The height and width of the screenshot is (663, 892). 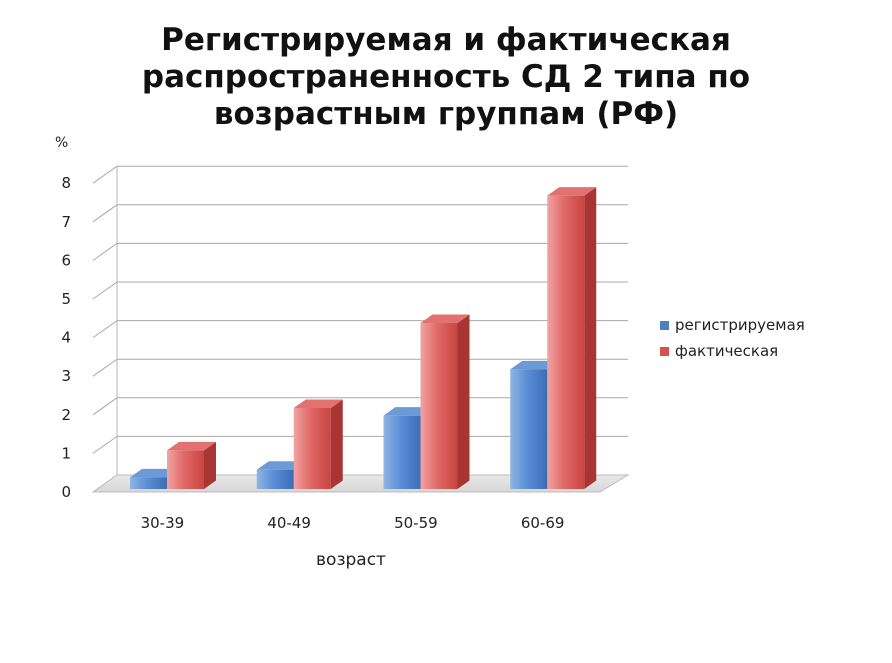 I want to click on y-tick-label: 7, so click(x=66, y=222).